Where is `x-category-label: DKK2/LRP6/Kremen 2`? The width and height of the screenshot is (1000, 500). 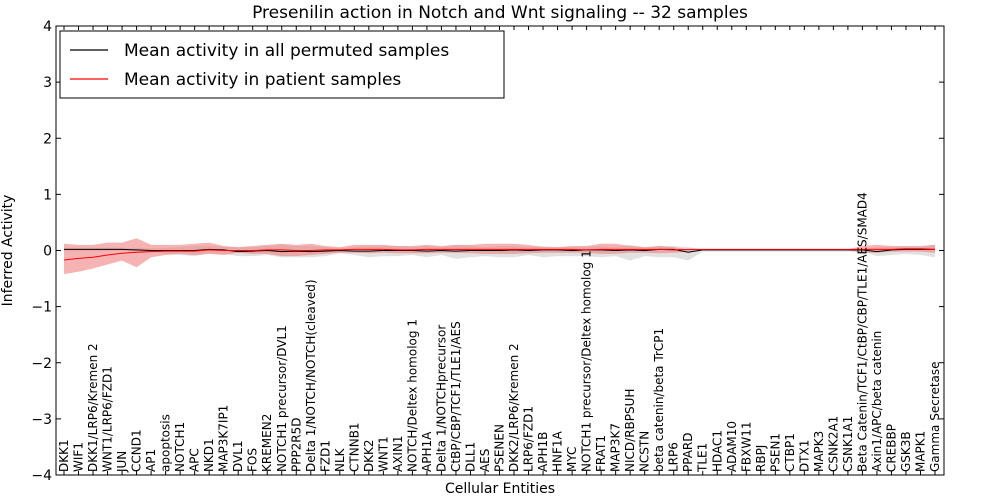
x-category-label: DKK2/LRP6/Kremen 2 is located at coordinates (514, 407).